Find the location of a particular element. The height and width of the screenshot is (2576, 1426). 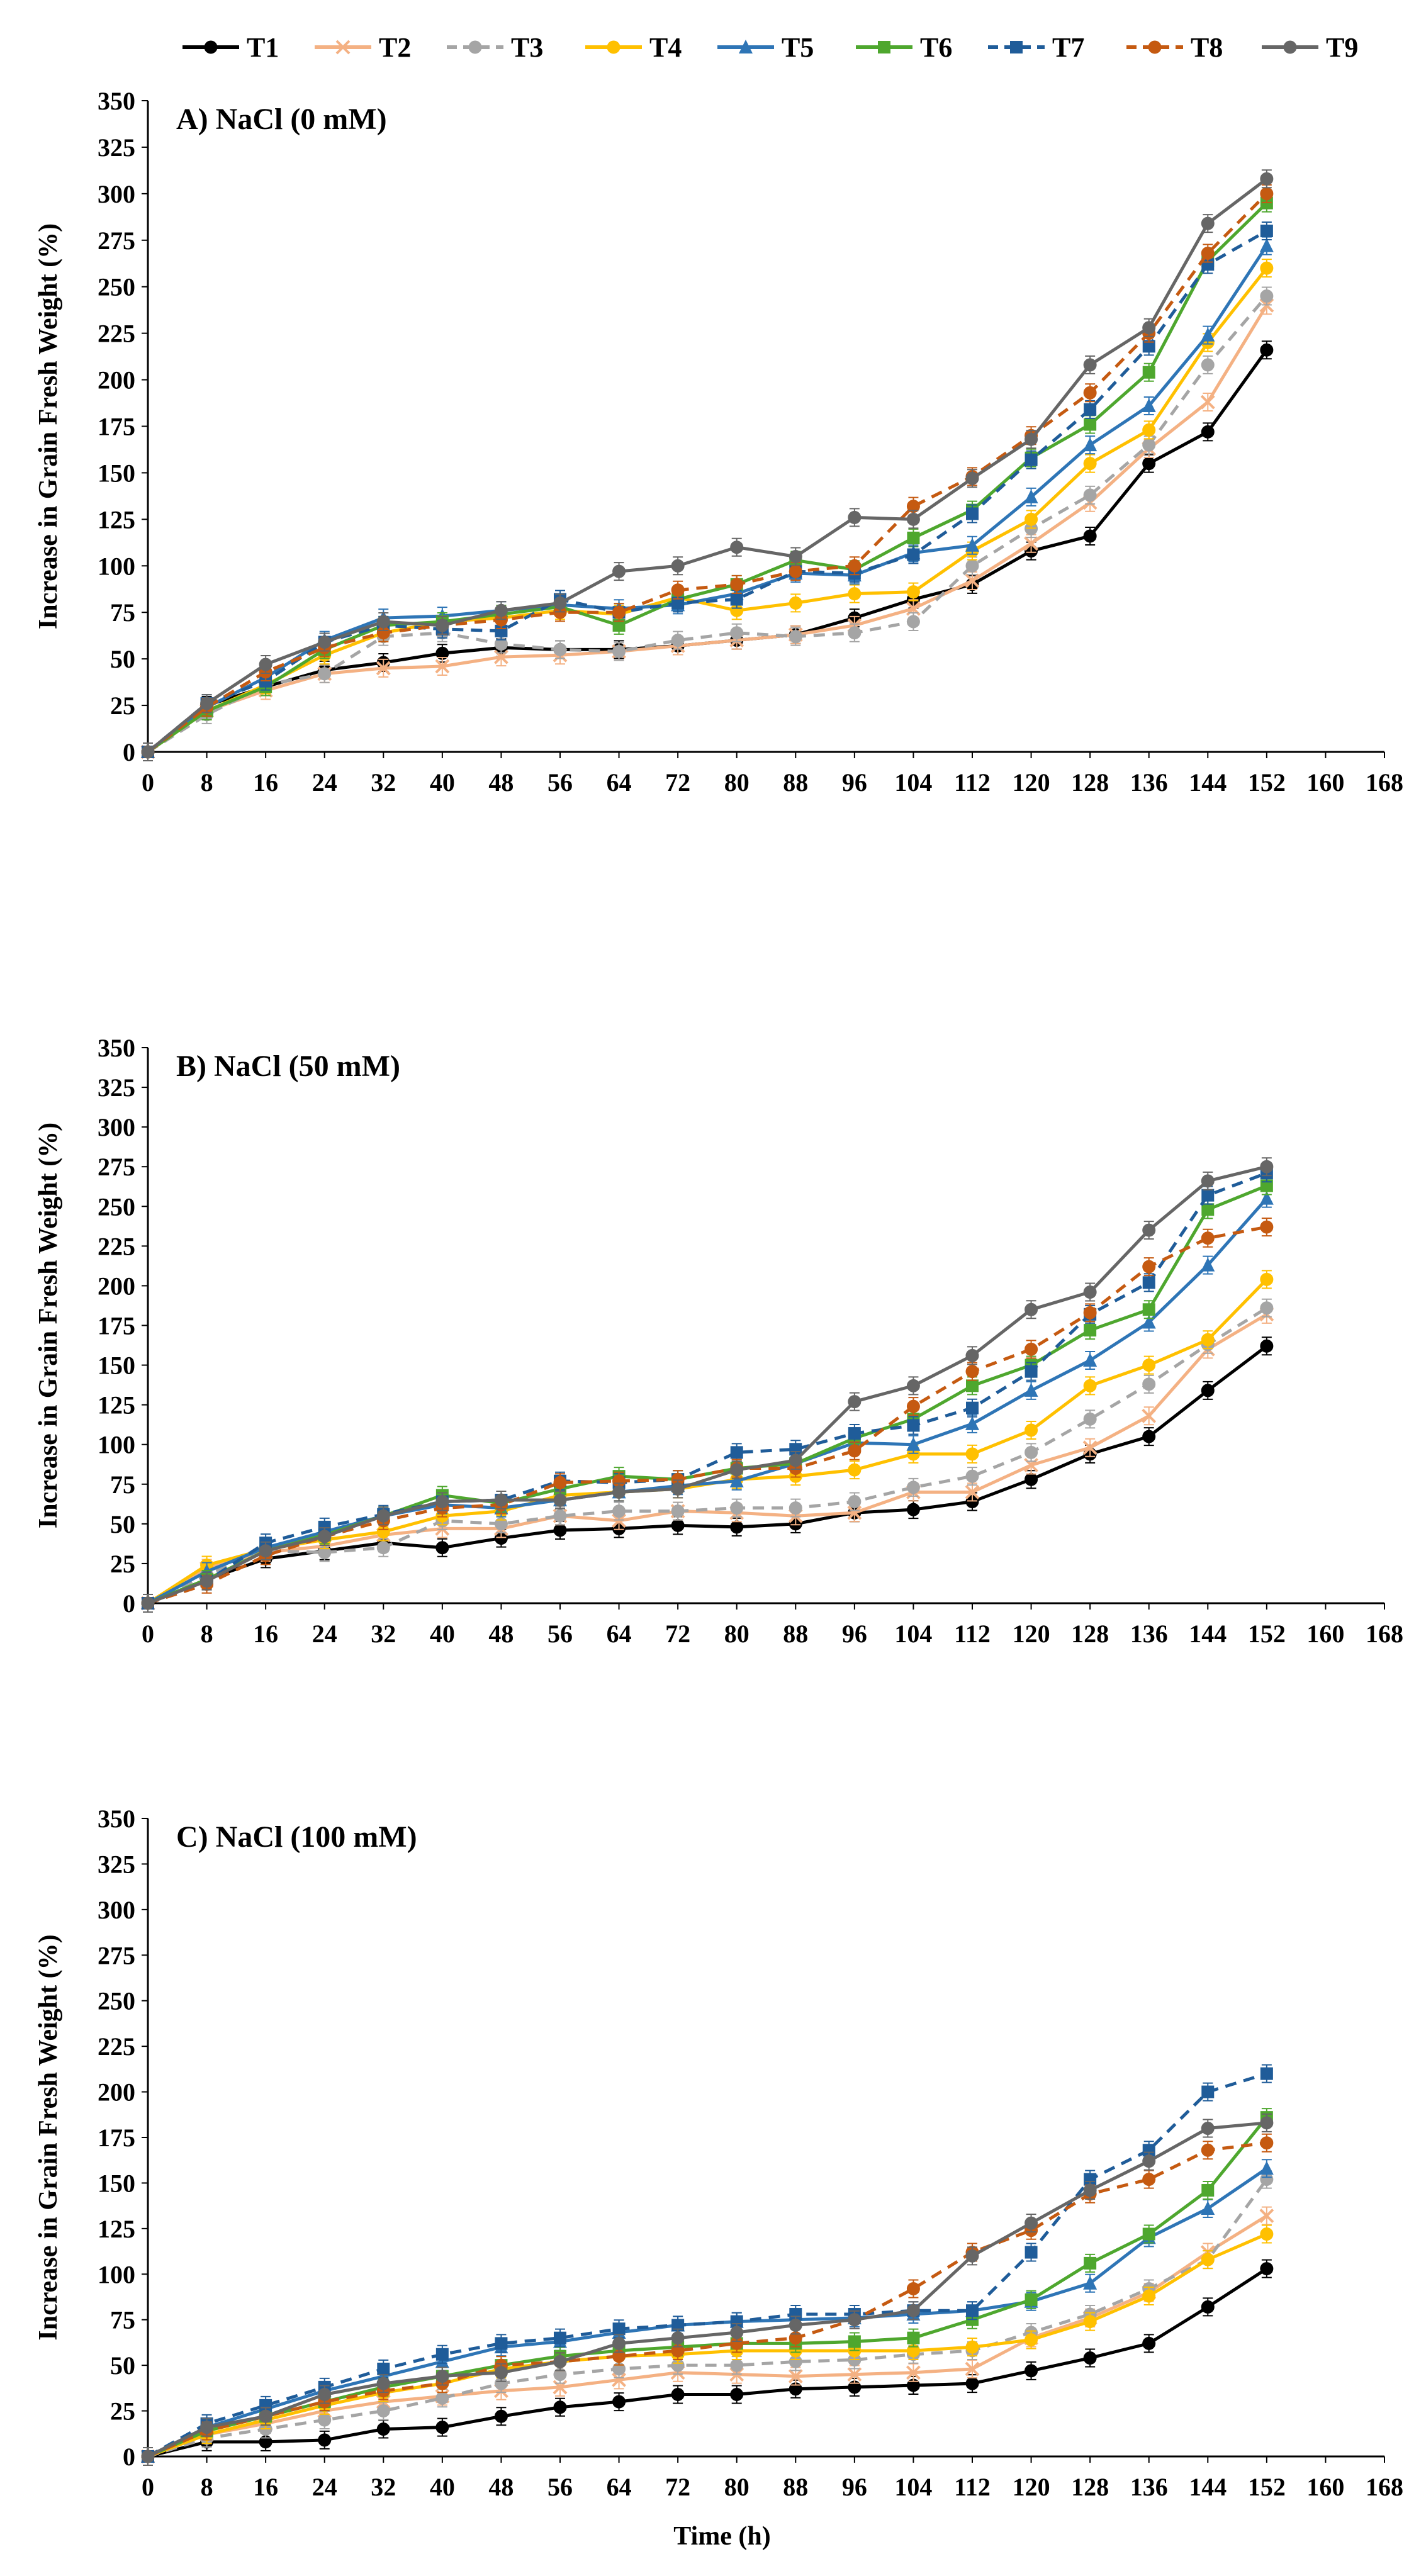

y-tick-label: 325 is located at coordinates (116, 1087).